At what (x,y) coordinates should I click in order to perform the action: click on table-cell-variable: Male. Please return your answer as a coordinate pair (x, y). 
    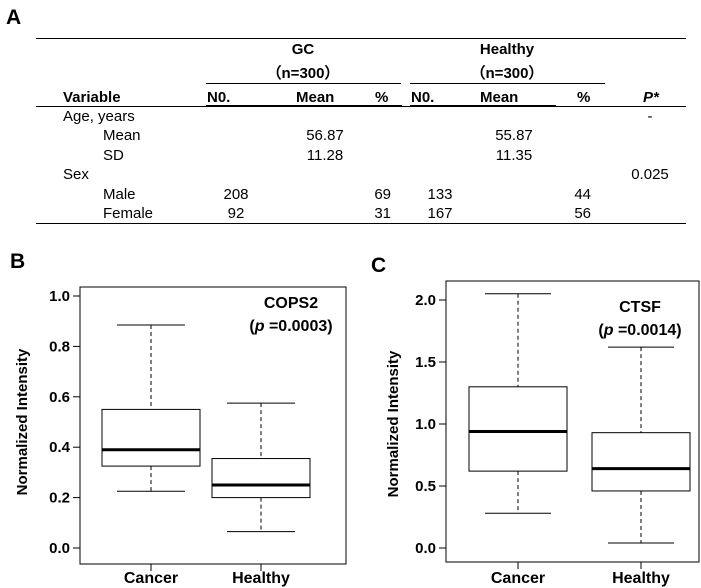
    Looking at the image, I should click on (119, 194).